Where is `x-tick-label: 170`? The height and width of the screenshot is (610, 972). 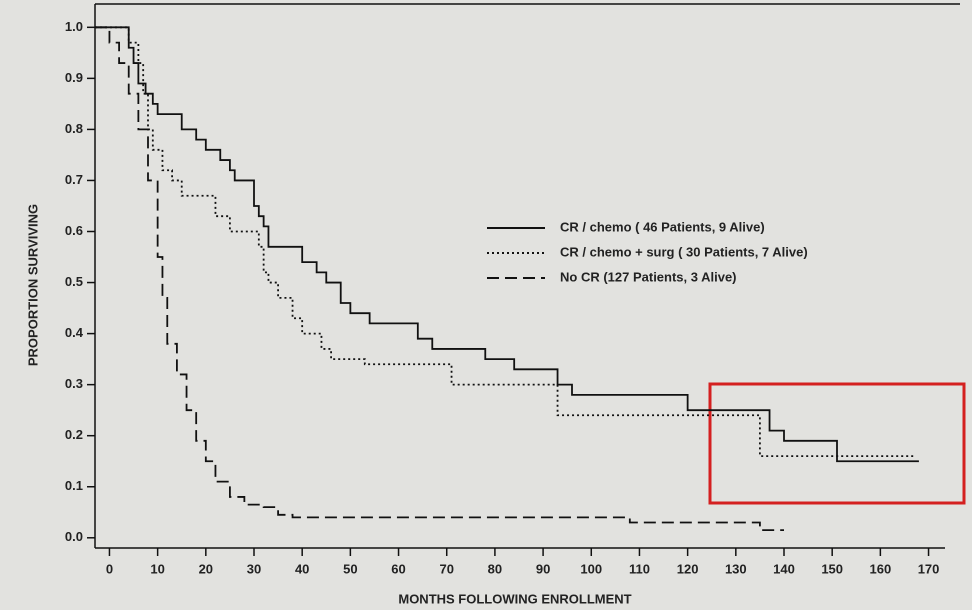 x-tick-label: 170 is located at coordinates (929, 568).